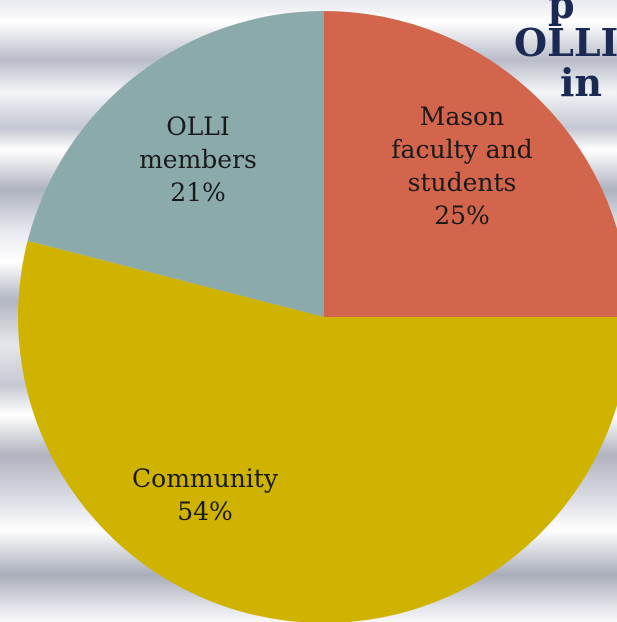 Image resolution: width=617 pixels, height=622 pixels. I want to click on title-fragment-1: p, so click(561, 13).